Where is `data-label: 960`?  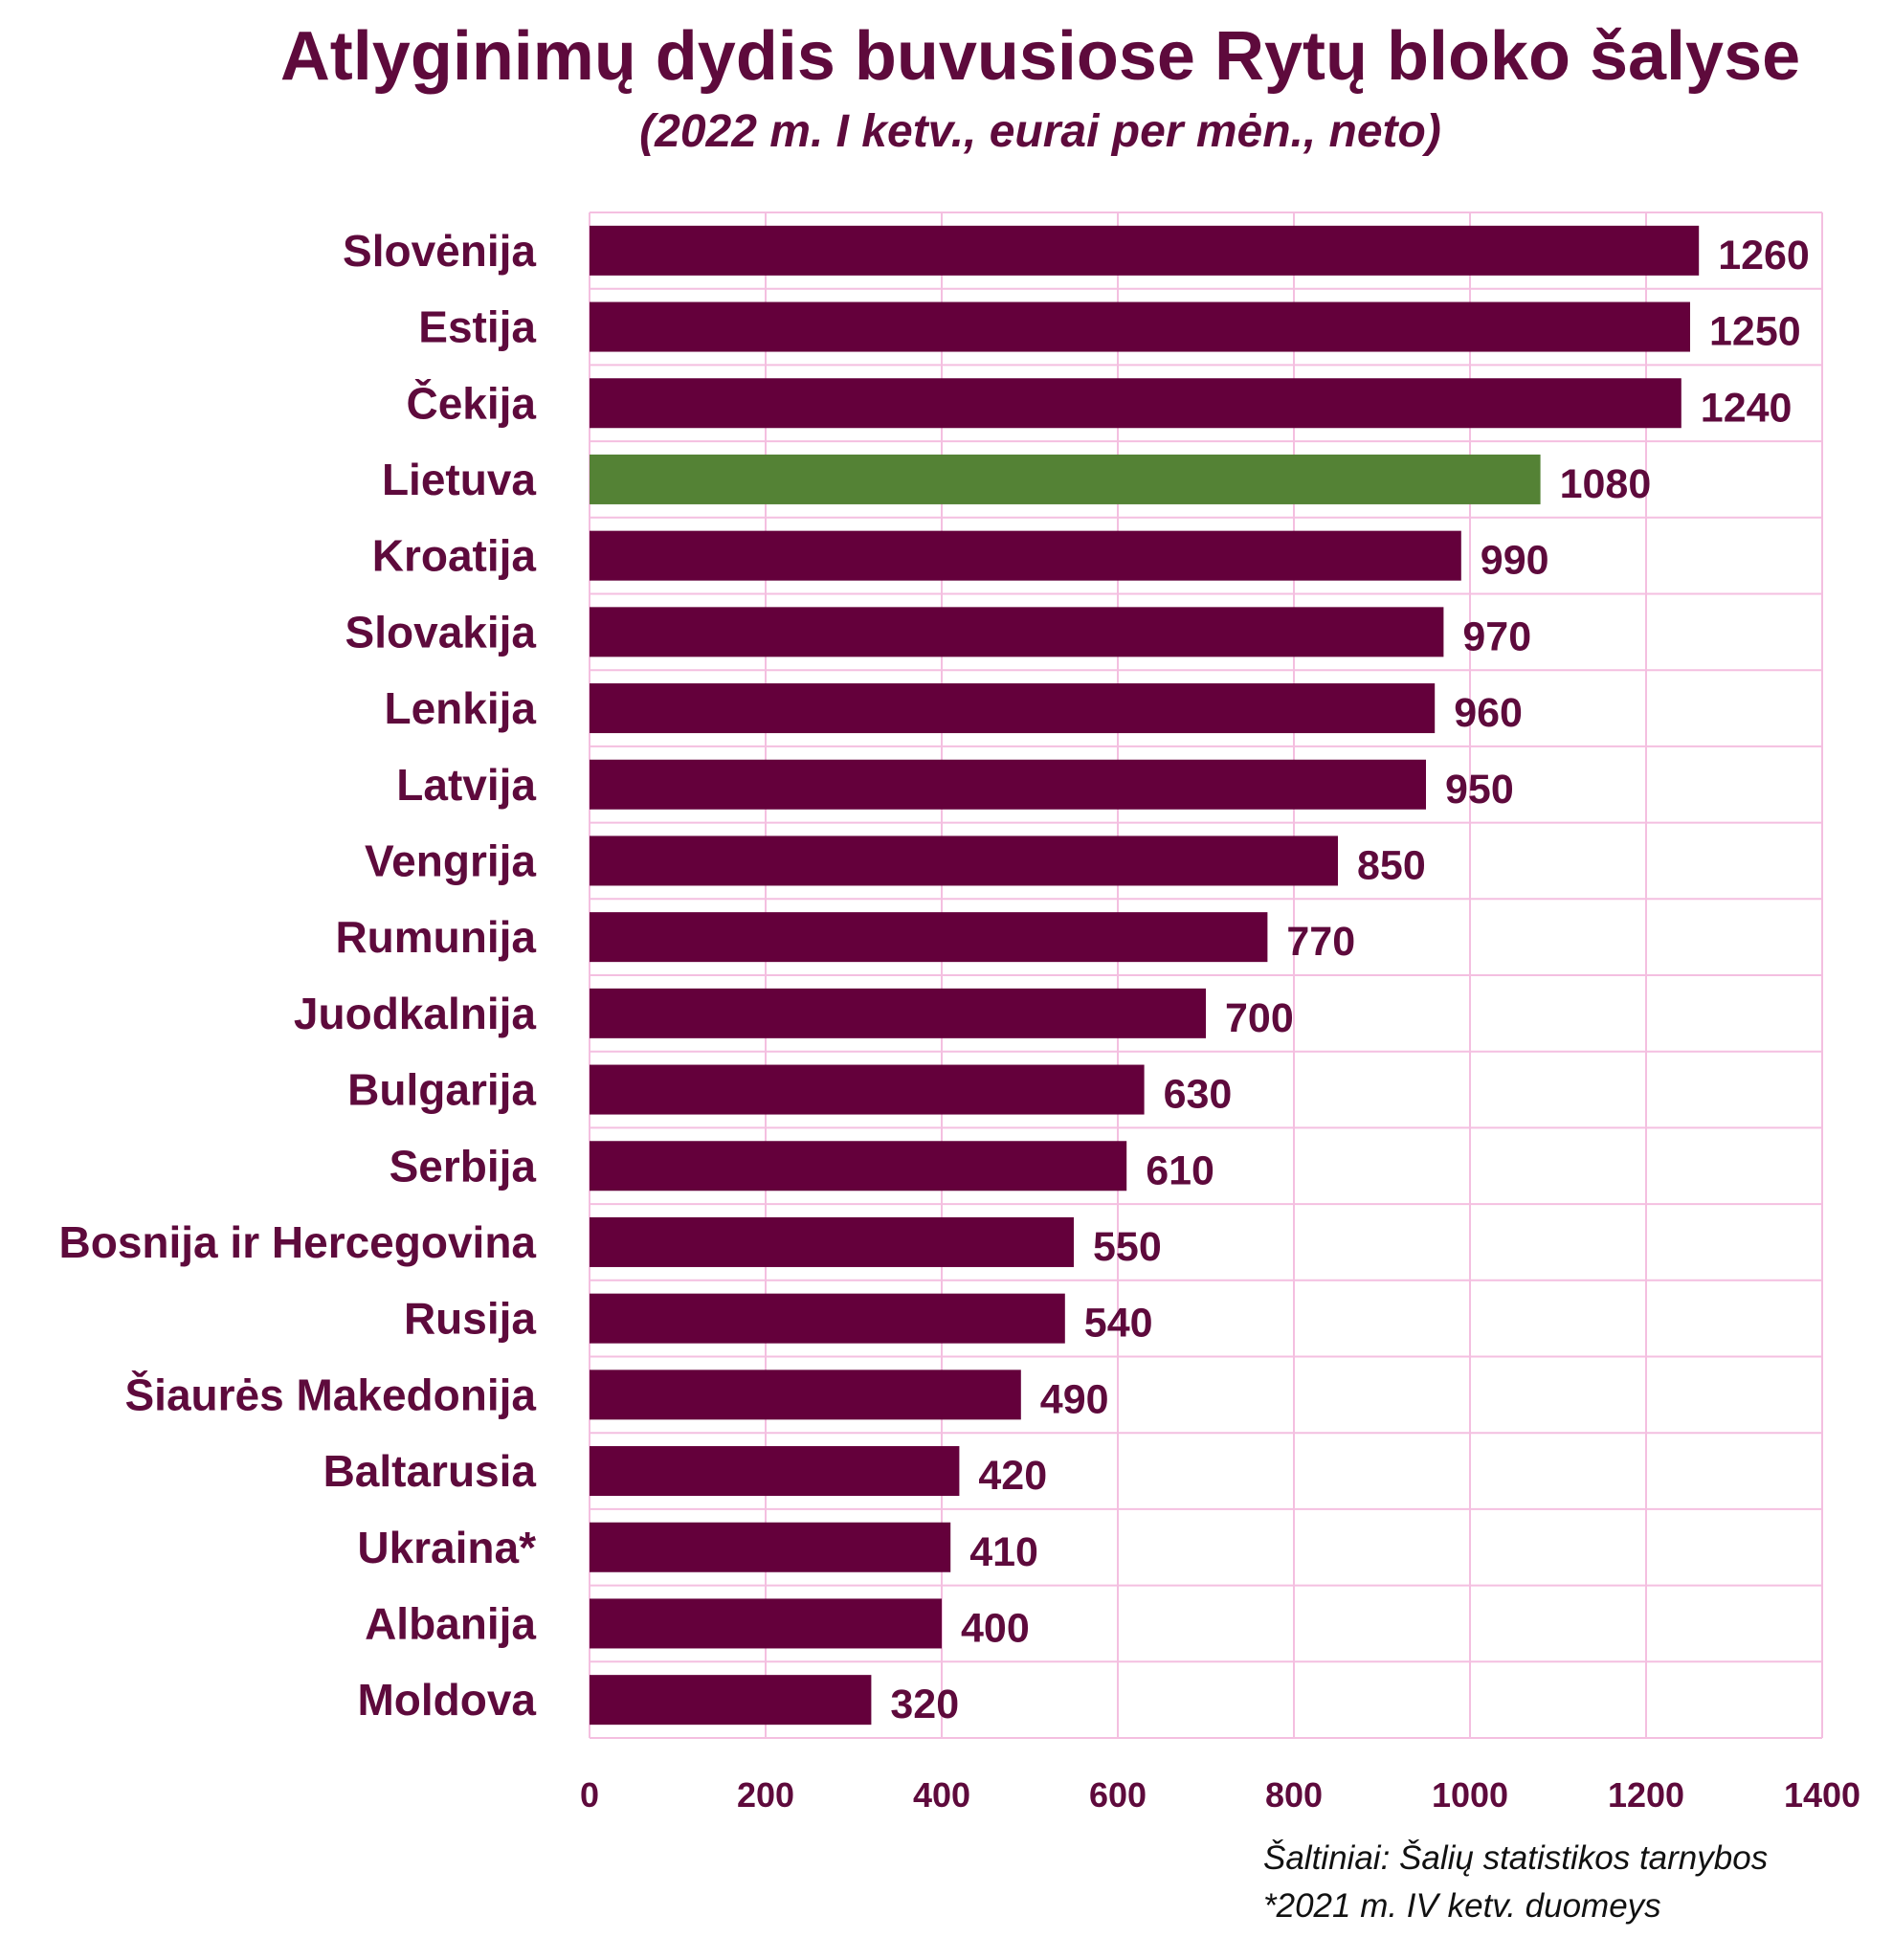
data-label: 960 is located at coordinates (1488, 713).